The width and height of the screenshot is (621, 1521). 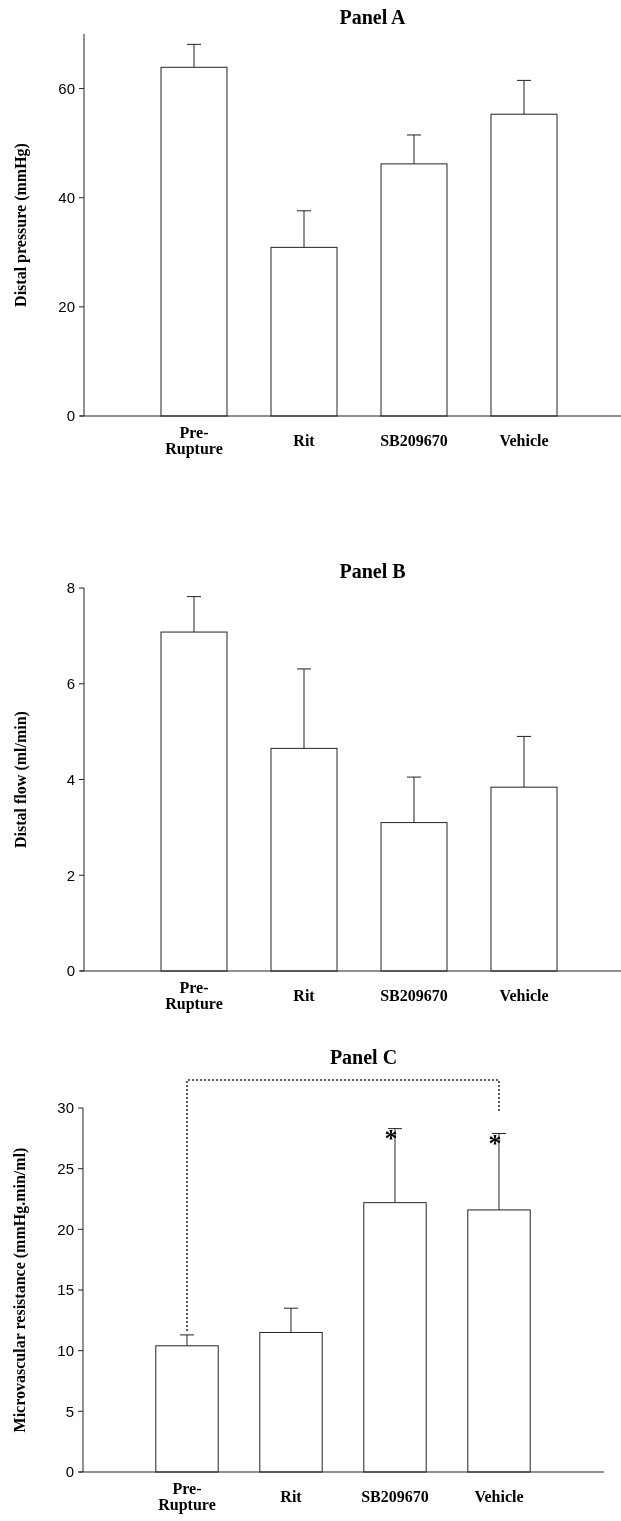 What do you see at coordinates (65, 1290) in the screenshot?
I see `y-tick-label: 15` at bounding box center [65, 1290].